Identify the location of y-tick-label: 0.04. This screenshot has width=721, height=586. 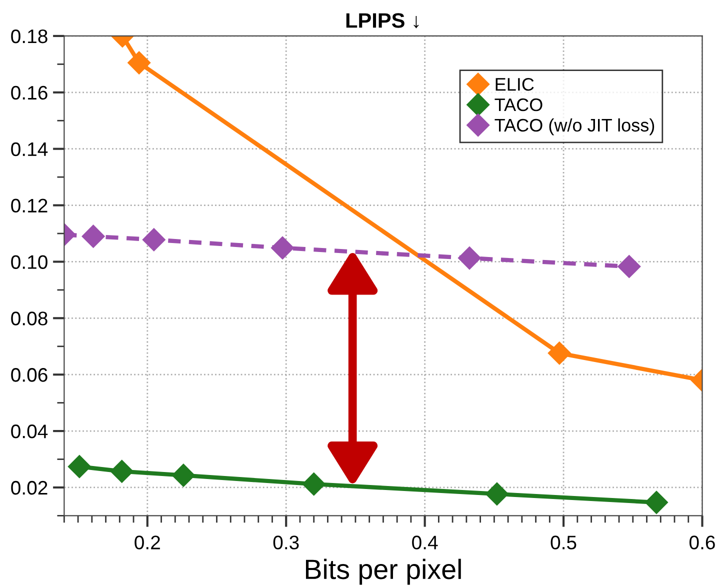
(29, 431).